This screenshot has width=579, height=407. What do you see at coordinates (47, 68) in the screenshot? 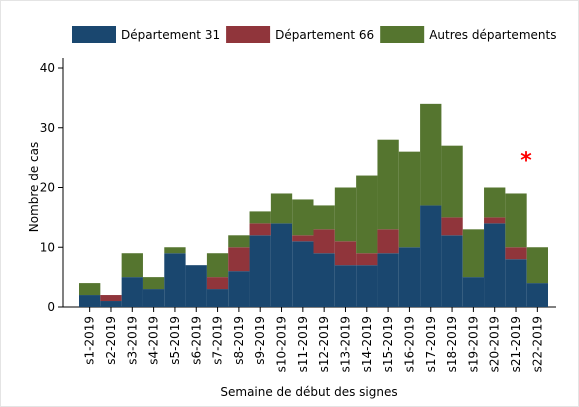
I see `y-tick-label: 40` at bounding box center [47, 68].